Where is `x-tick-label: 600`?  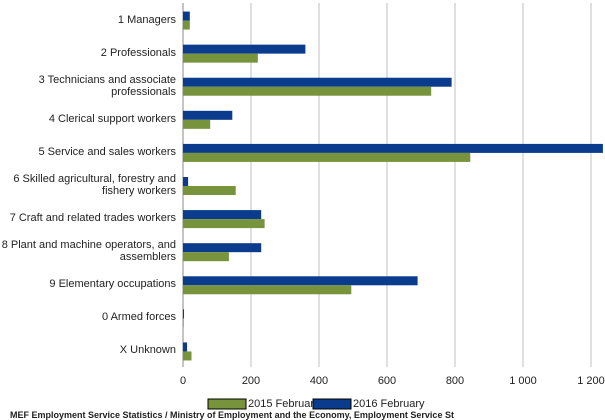
x-tick-label: 600 is located at coordinates (387, 381).